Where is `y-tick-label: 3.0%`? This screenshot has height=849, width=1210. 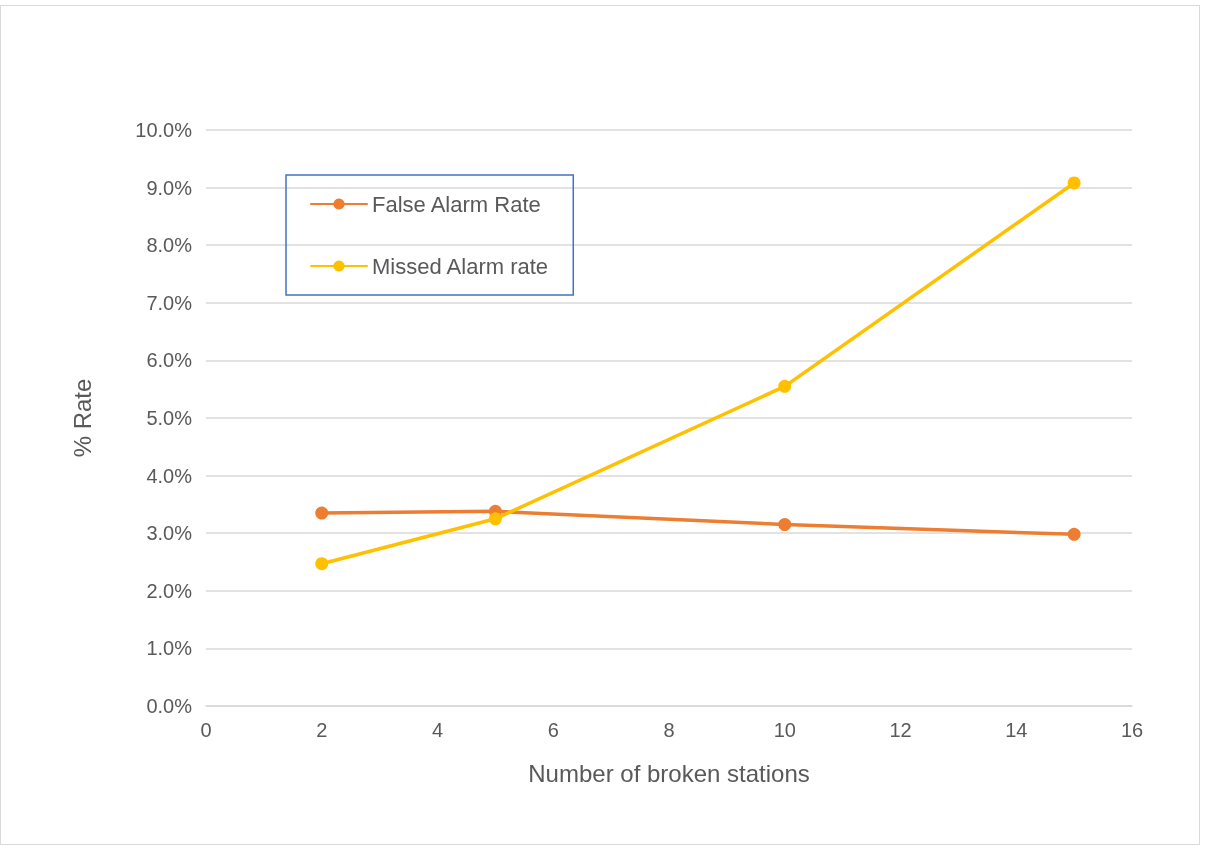
y-tick-label: 3.0% is located at coordinates (169, 533).